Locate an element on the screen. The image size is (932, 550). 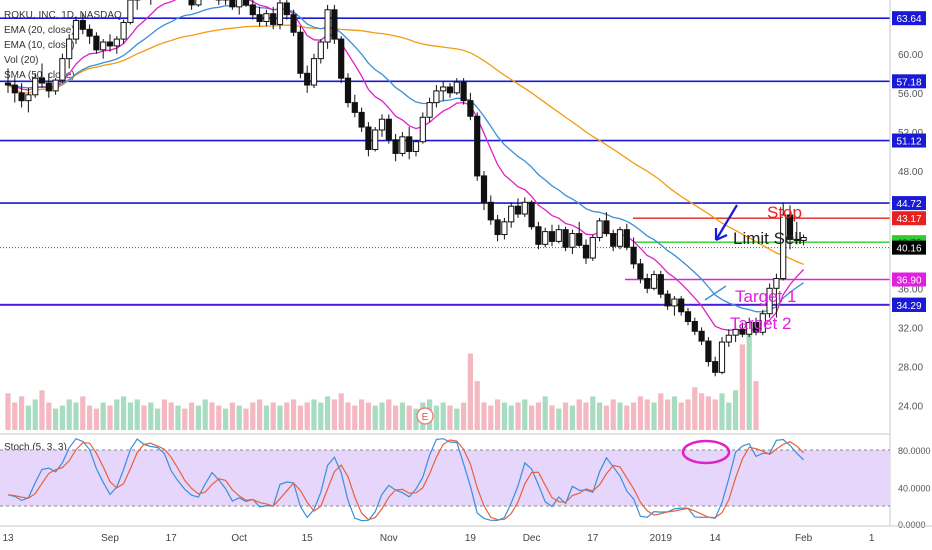
earnings-circle is located at coordinates (425, 416).